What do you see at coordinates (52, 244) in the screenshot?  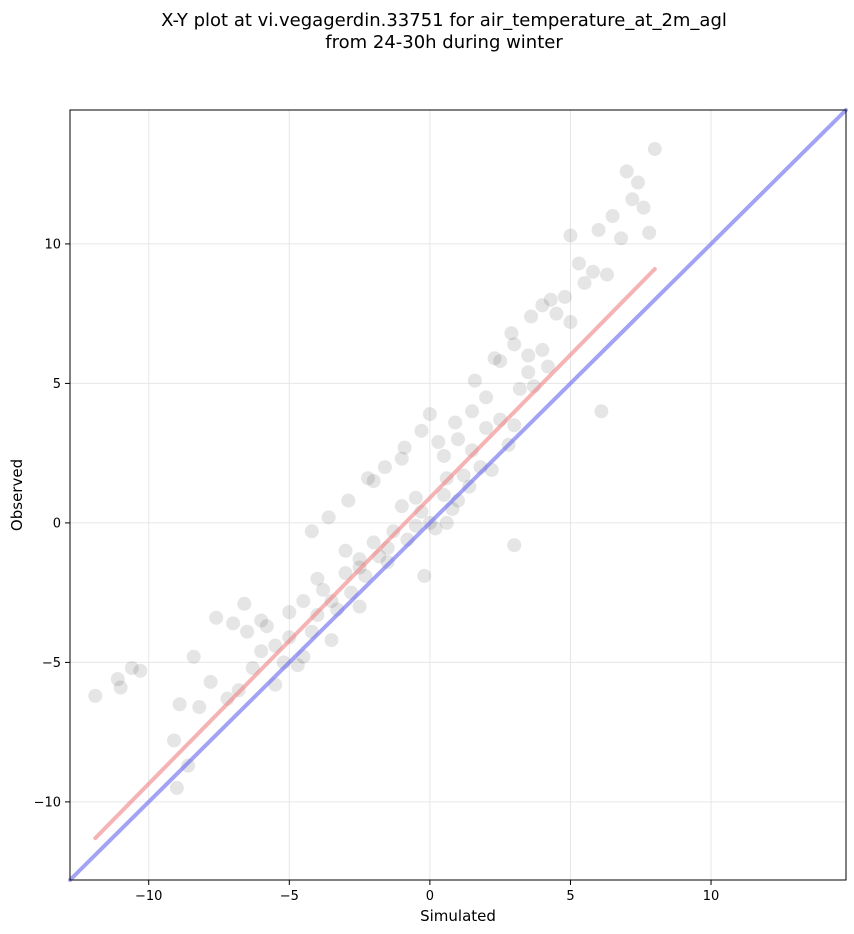 I see `y-tick-label: 10` at bounding box center [52, 244].